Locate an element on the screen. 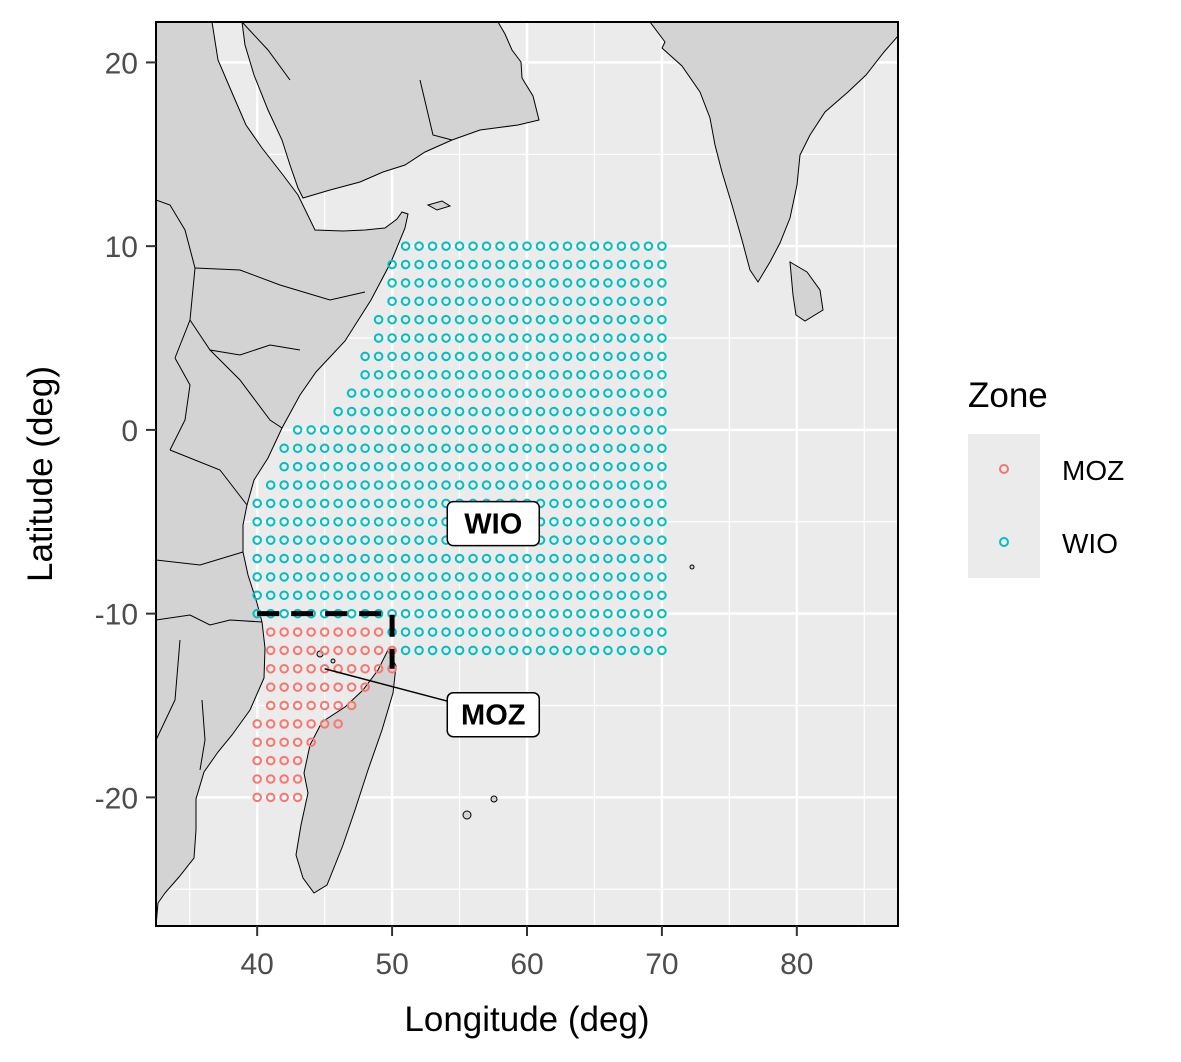 This screenshot has height=1062, width=1181. legend-key-wio is located at coordinates (1004, 542).